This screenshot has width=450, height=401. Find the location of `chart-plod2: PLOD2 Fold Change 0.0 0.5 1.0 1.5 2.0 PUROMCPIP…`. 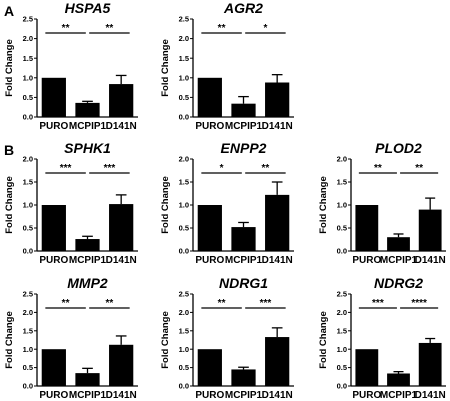

chart-plod2: PLOD2 Fold Change 0.0 0.5 1.0 1.5 2.0 PUROMCPIP… is located at coordinates (382, 203).